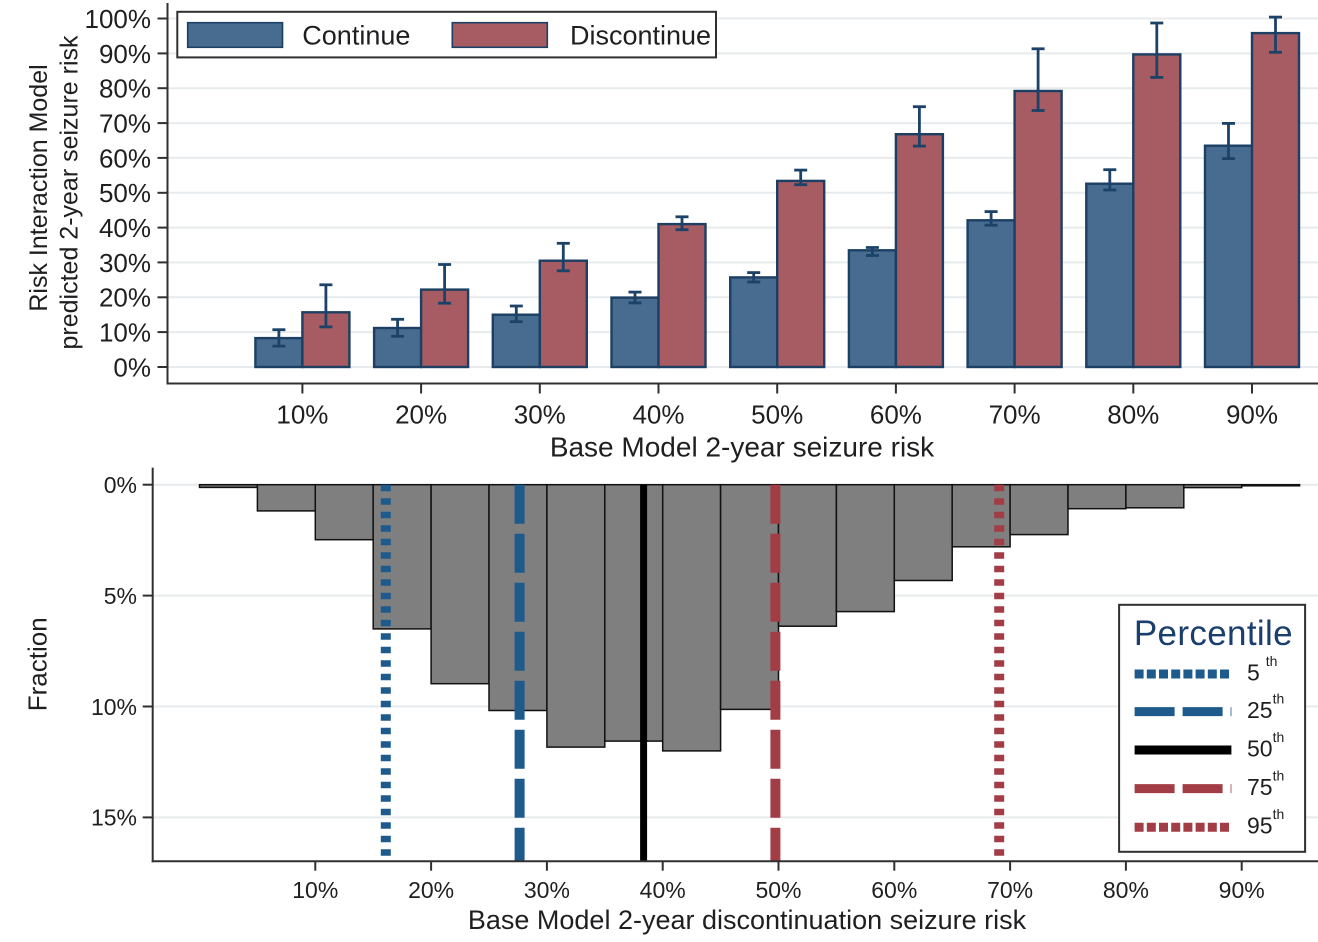 The height and width of the screenshot is (942, 1318). What do you see at coordinates (742, 447) in the screenshot?
I see `svg-text: Base Model 2-year seizure risk` at bounding box center [742, 447].